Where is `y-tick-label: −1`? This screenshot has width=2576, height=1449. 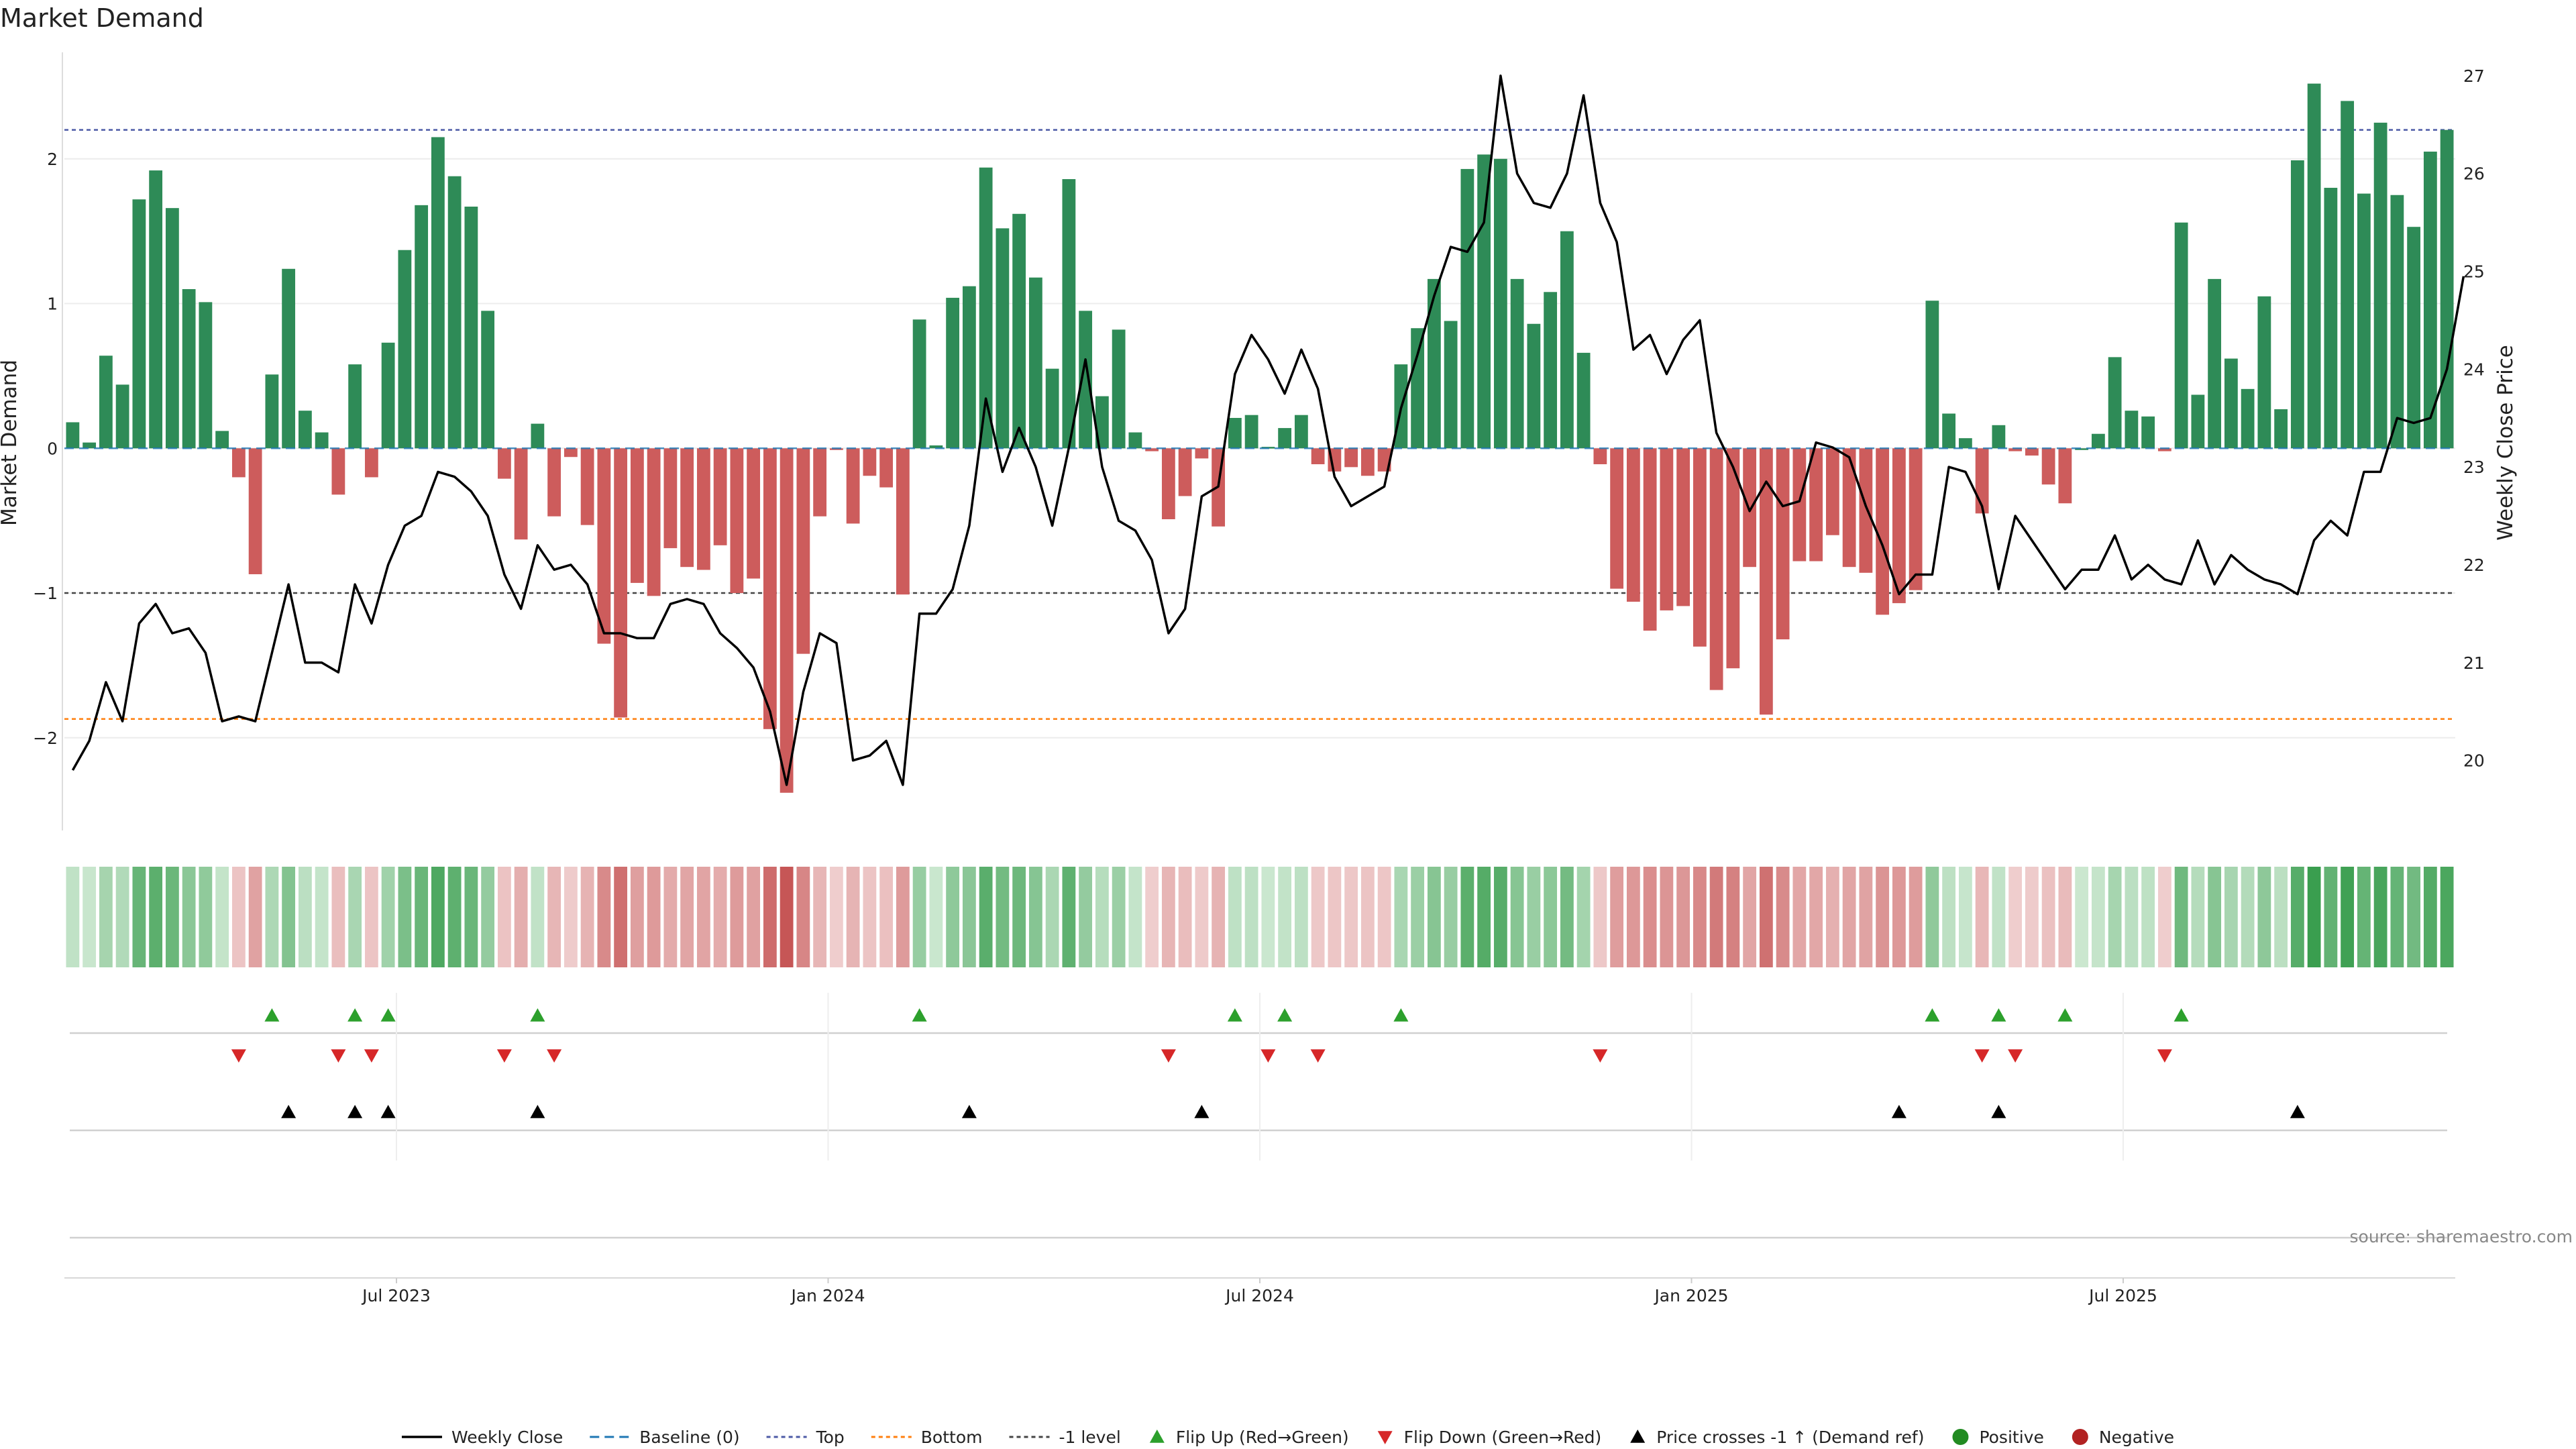 y-tick-label: −1 is located at coordinates (45, 593).